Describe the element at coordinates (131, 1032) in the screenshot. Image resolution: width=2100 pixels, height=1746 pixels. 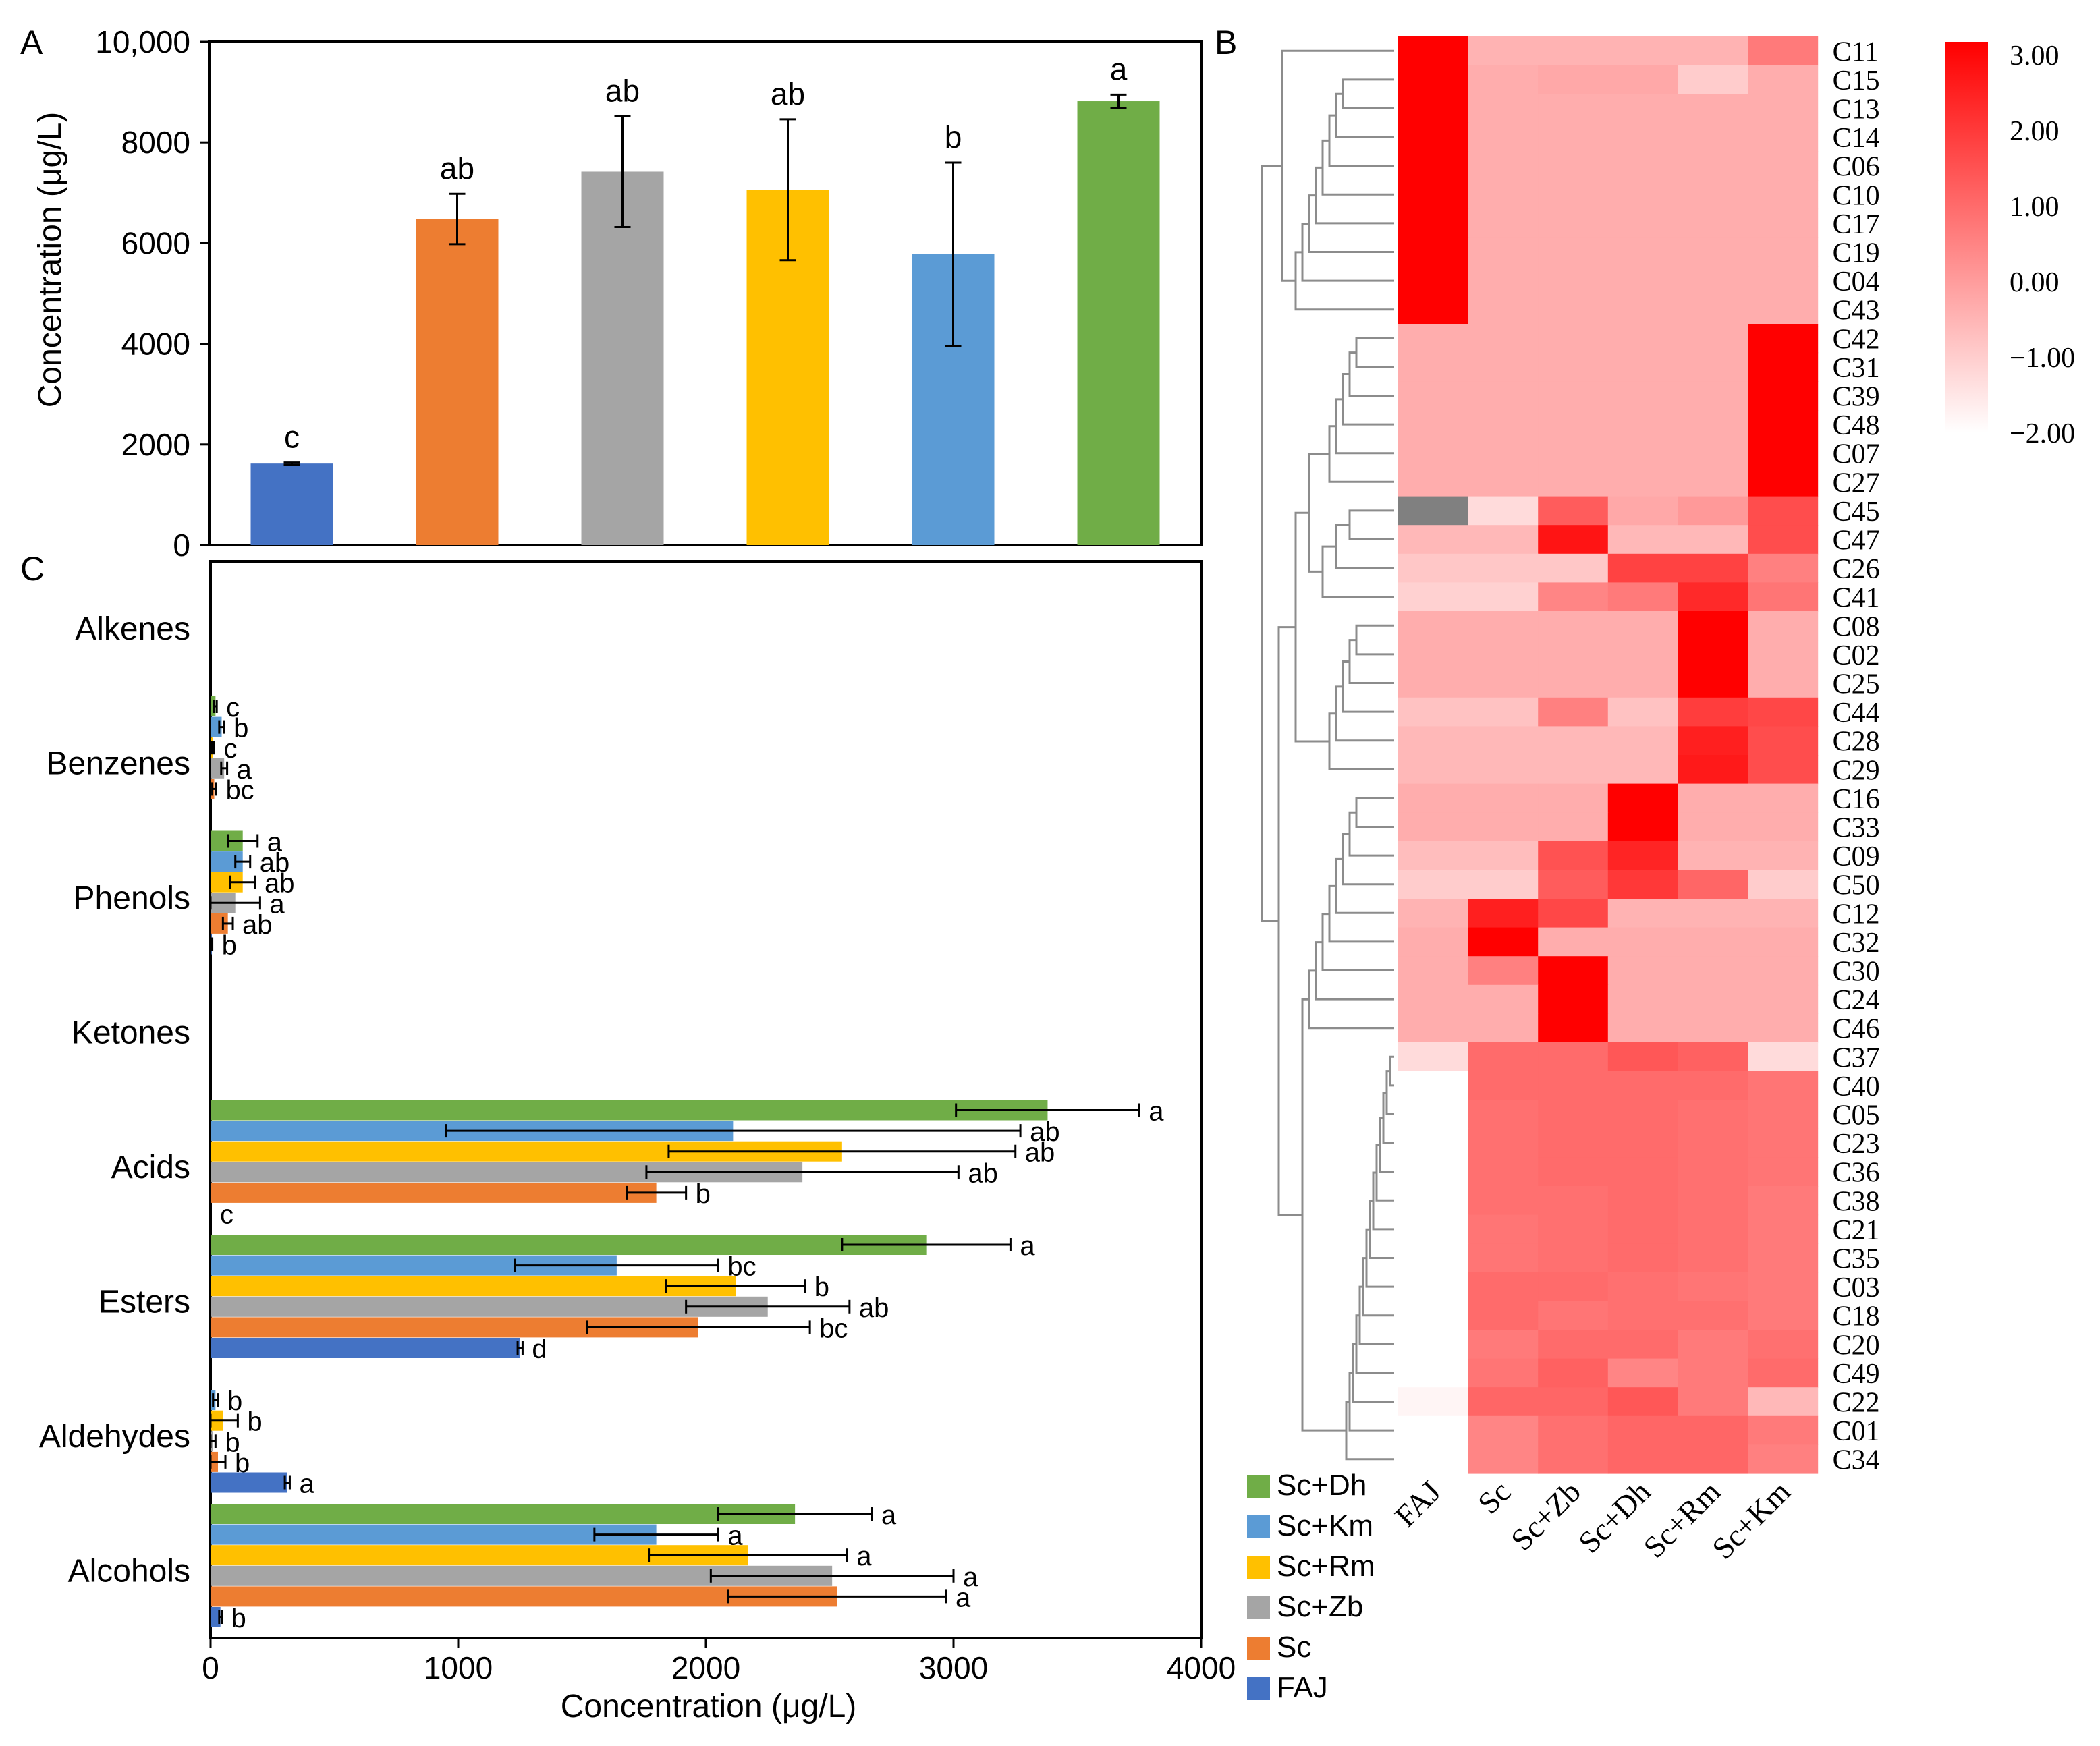
I see `panel-c-category-label: Ketones` at that location.